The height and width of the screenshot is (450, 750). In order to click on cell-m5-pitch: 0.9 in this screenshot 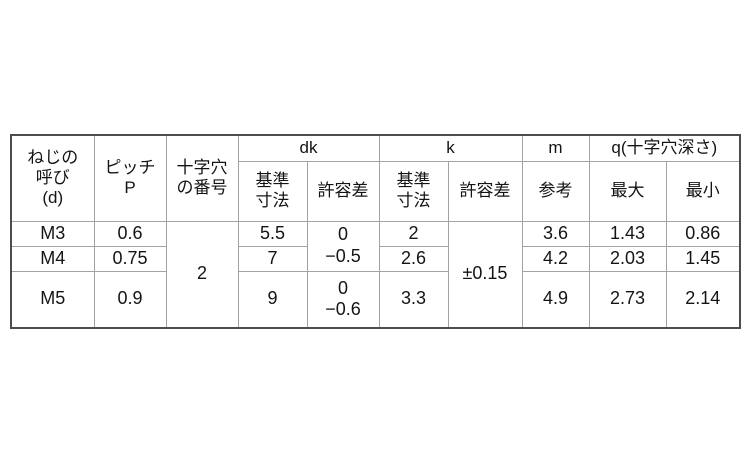, I will do `click(130, 299)`.